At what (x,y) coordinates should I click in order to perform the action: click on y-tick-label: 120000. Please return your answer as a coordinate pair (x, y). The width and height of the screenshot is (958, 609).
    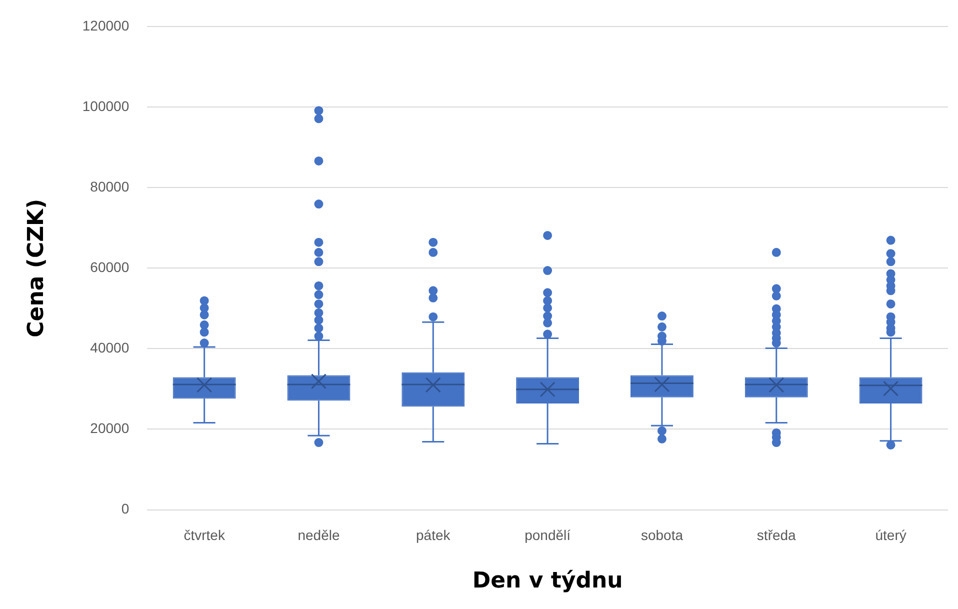
    Looking at the image, I should click on (106, 25).